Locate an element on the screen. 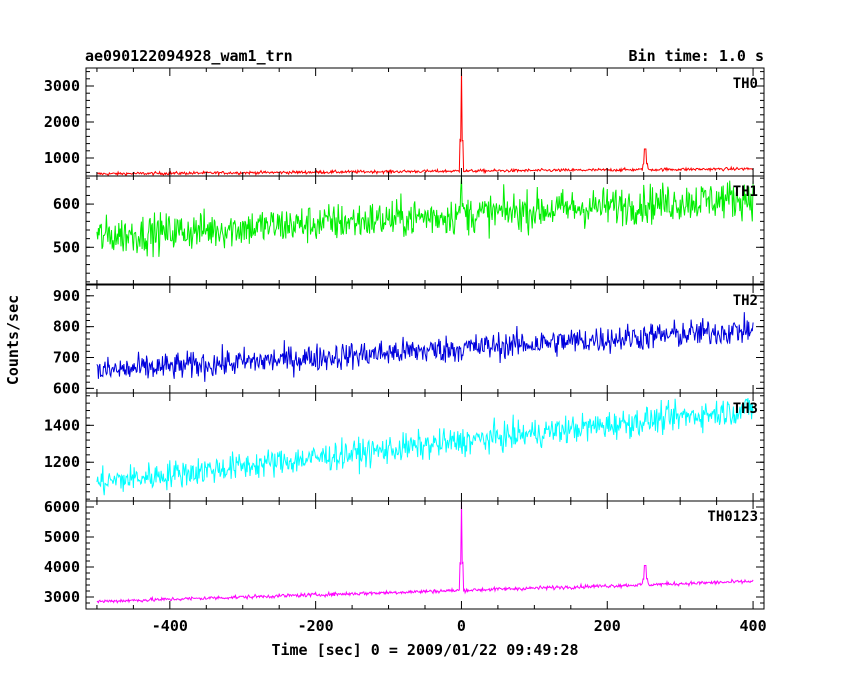  panel-th1: 500 600 TH1 is located at coordinates (409, 230).